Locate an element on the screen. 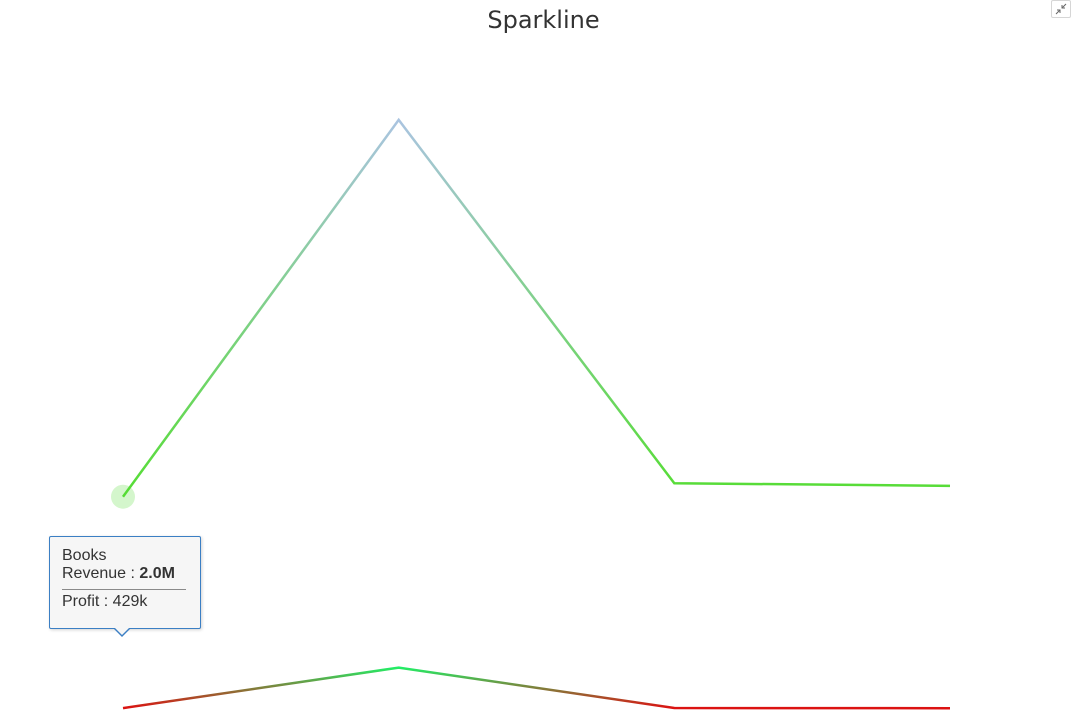 The height and width of the screenshot is (721, 1087). tooltip-revenue-row: Revenue : 2.0M is located at coordinates (125, 574).